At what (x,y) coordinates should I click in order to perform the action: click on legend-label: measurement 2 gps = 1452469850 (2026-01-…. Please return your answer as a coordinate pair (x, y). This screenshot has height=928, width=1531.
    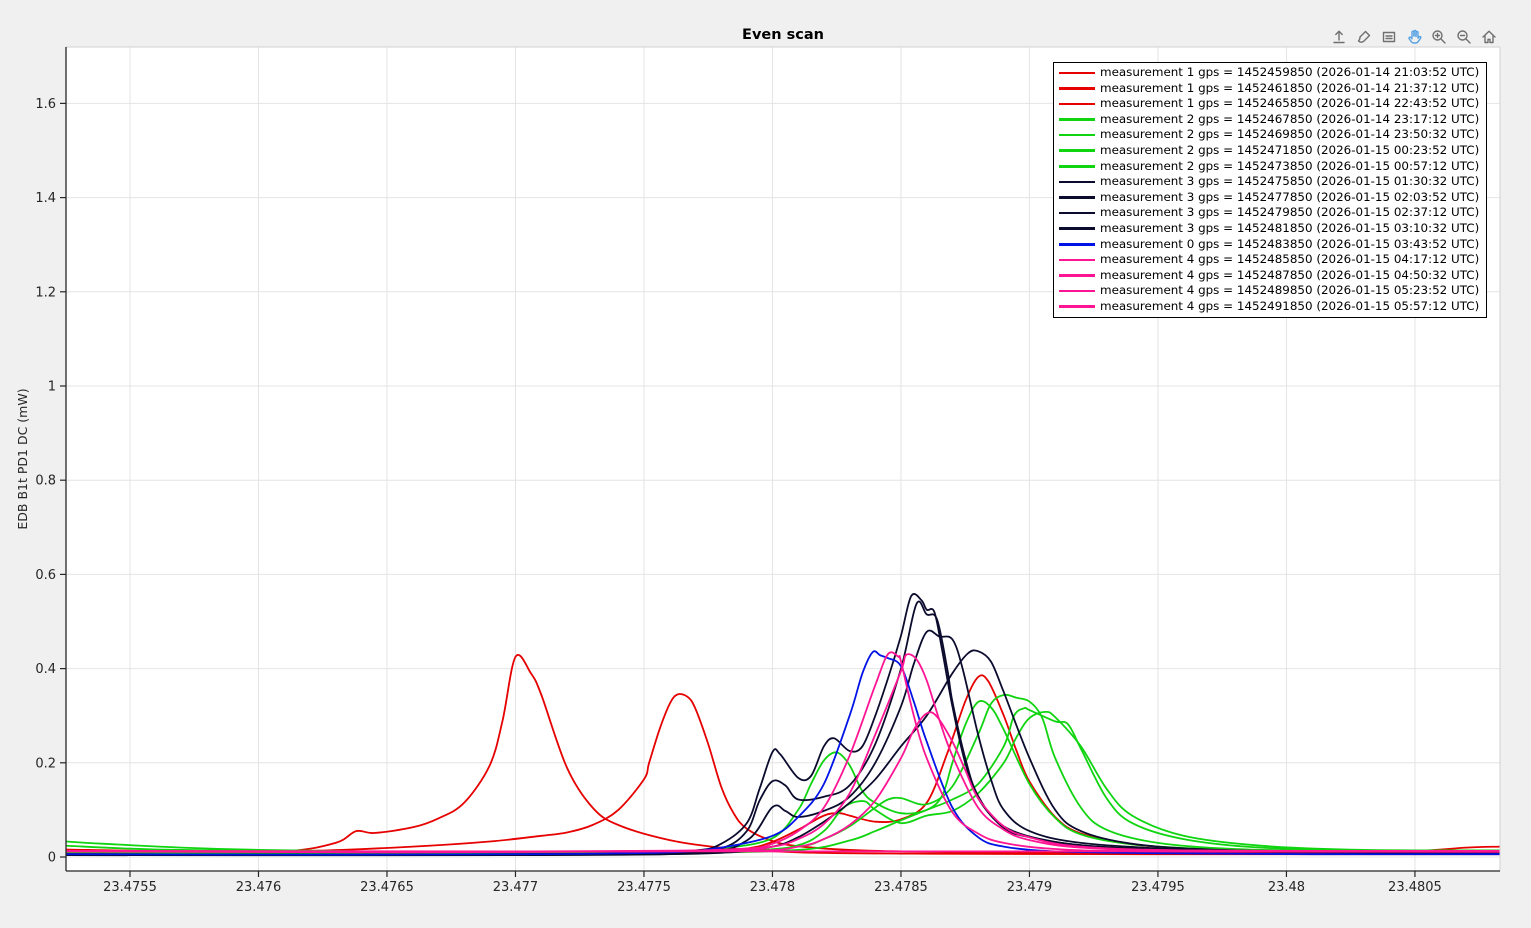
    Looking at the image, I should click on (1290, 134).